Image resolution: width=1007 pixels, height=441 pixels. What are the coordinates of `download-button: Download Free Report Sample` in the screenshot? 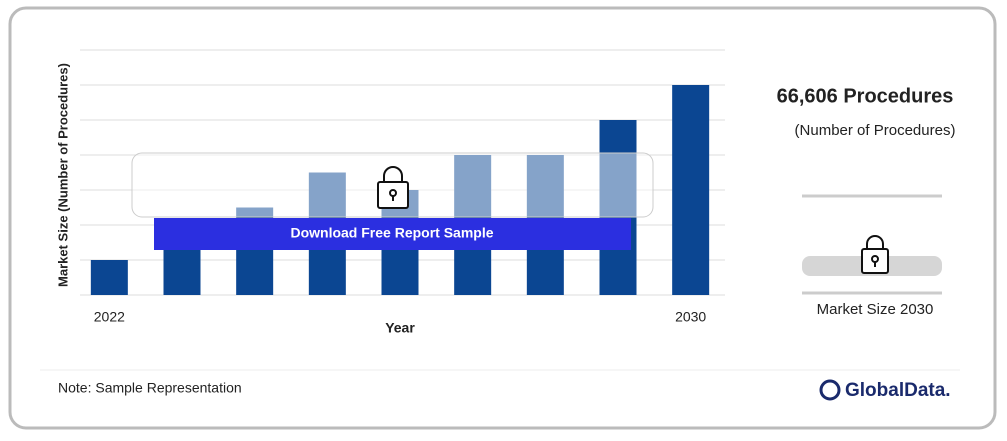 It's located at (392, 234).